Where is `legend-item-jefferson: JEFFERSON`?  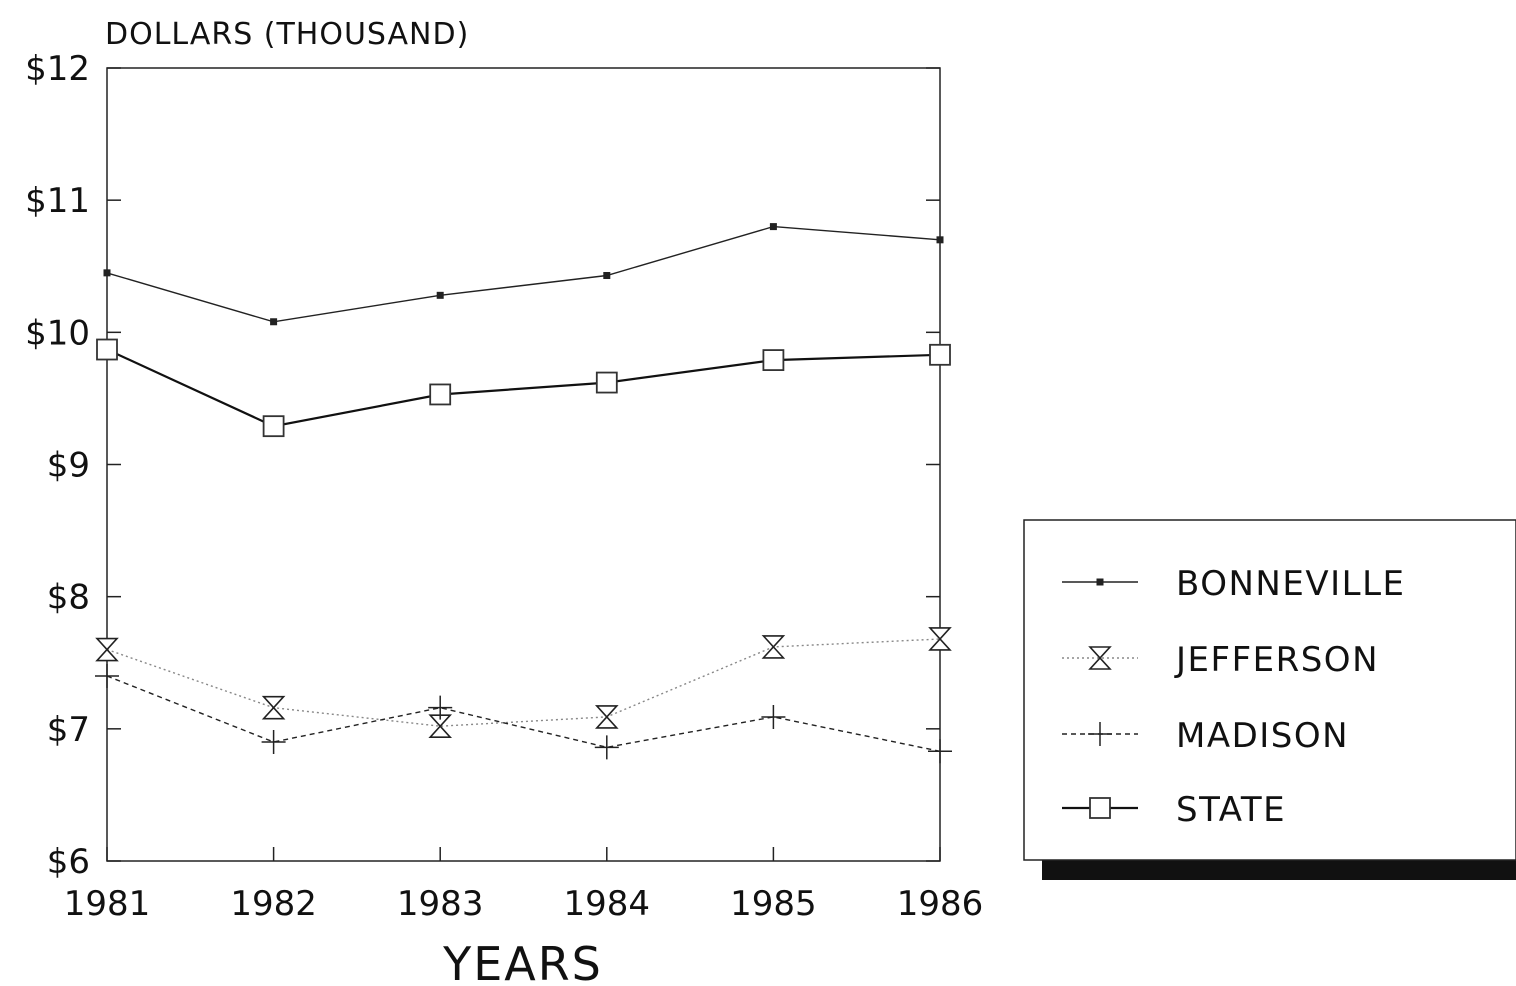
legend-item-jefferson: JEFFERSON is located at coordinates (1220, 660).